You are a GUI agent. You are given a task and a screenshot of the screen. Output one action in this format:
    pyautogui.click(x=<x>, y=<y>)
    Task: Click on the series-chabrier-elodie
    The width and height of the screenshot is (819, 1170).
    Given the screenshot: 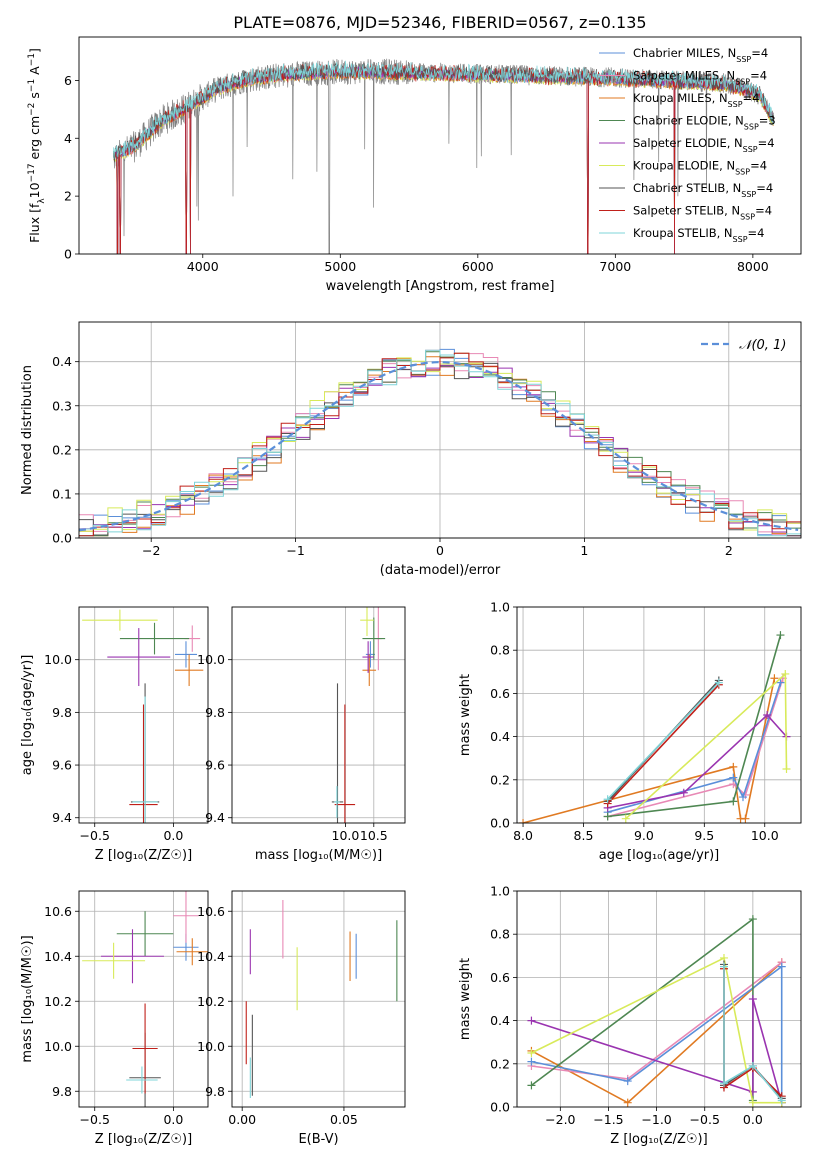 What is the action you would take?
    pyautogui.click(x=694, y=726)
    